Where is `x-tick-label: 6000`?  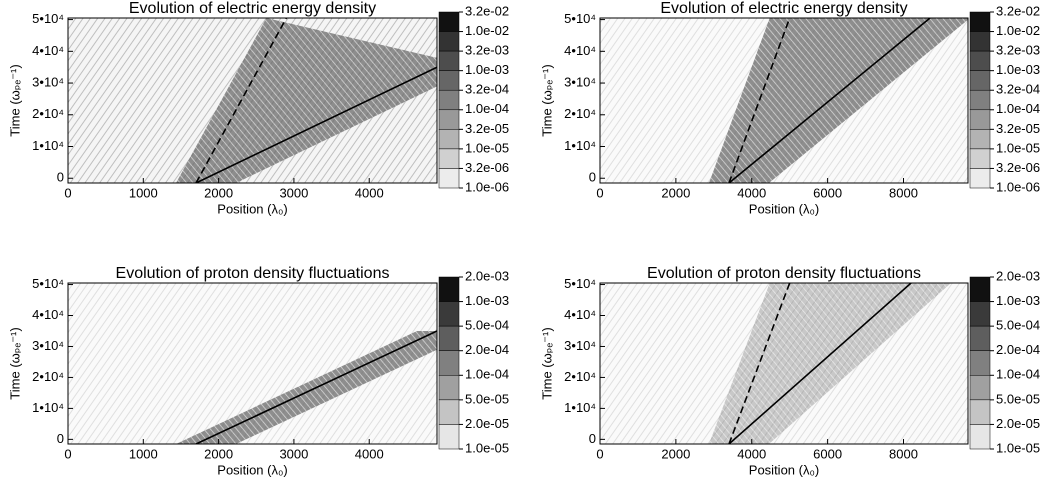
x-tick-label: 6000 is located at coordinates (827, 192).